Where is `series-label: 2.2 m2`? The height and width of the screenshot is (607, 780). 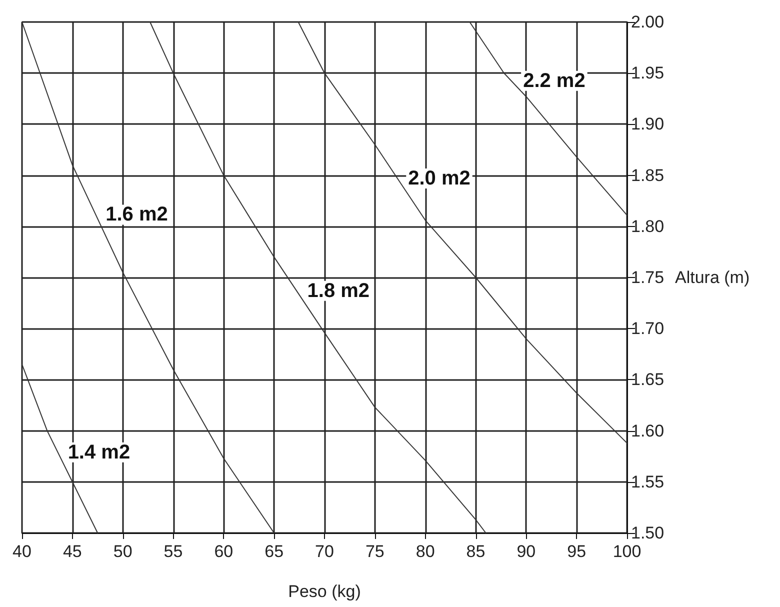 series-label: 2.2 m2 is located at coordinates (554, 81).